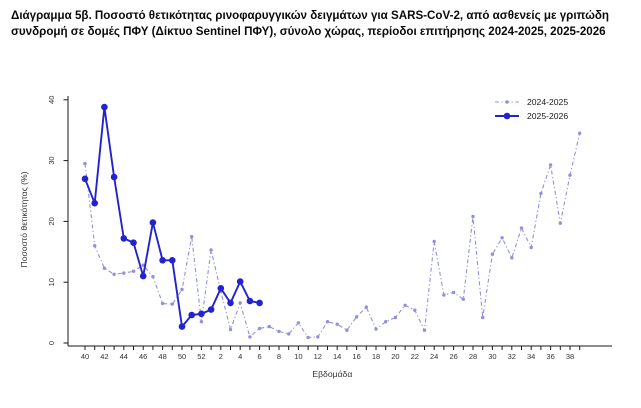  I want to click on x-tick-label: 36, so click(550, 356).